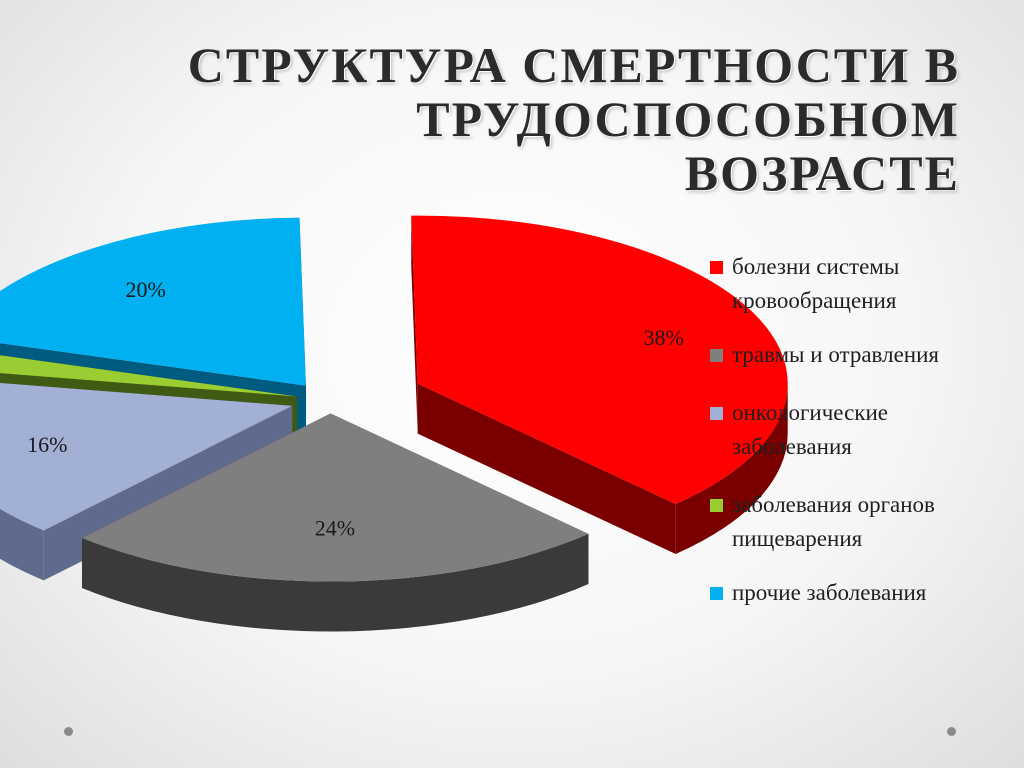  Describe the element at coordinates (47, 444) in the screenshot. I see `data-label: 16%` at that location.